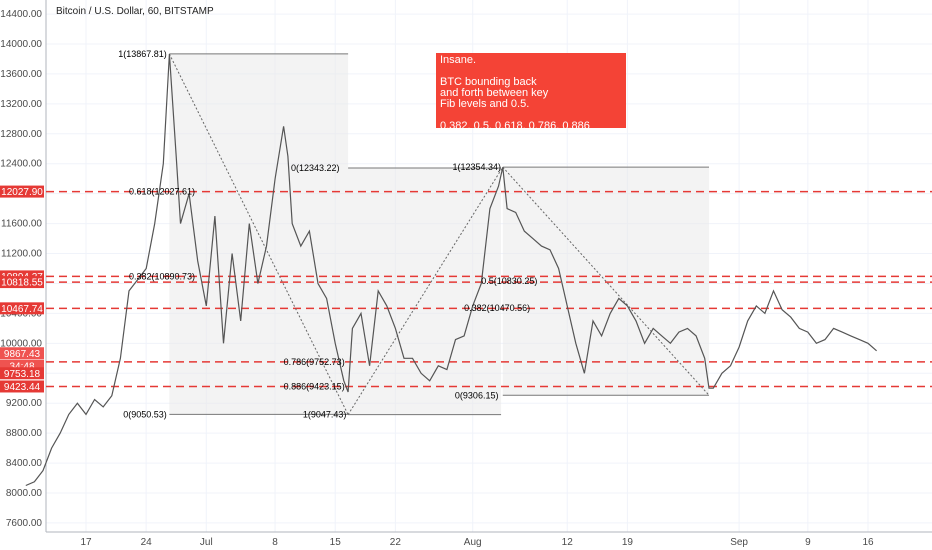 Image resolution: width=932 pixels, height=550 pixels. What do you see at coordinates (275, 542) in the screenshot?
I see `x-tick-label: 8` at bounding box center [275, 542].